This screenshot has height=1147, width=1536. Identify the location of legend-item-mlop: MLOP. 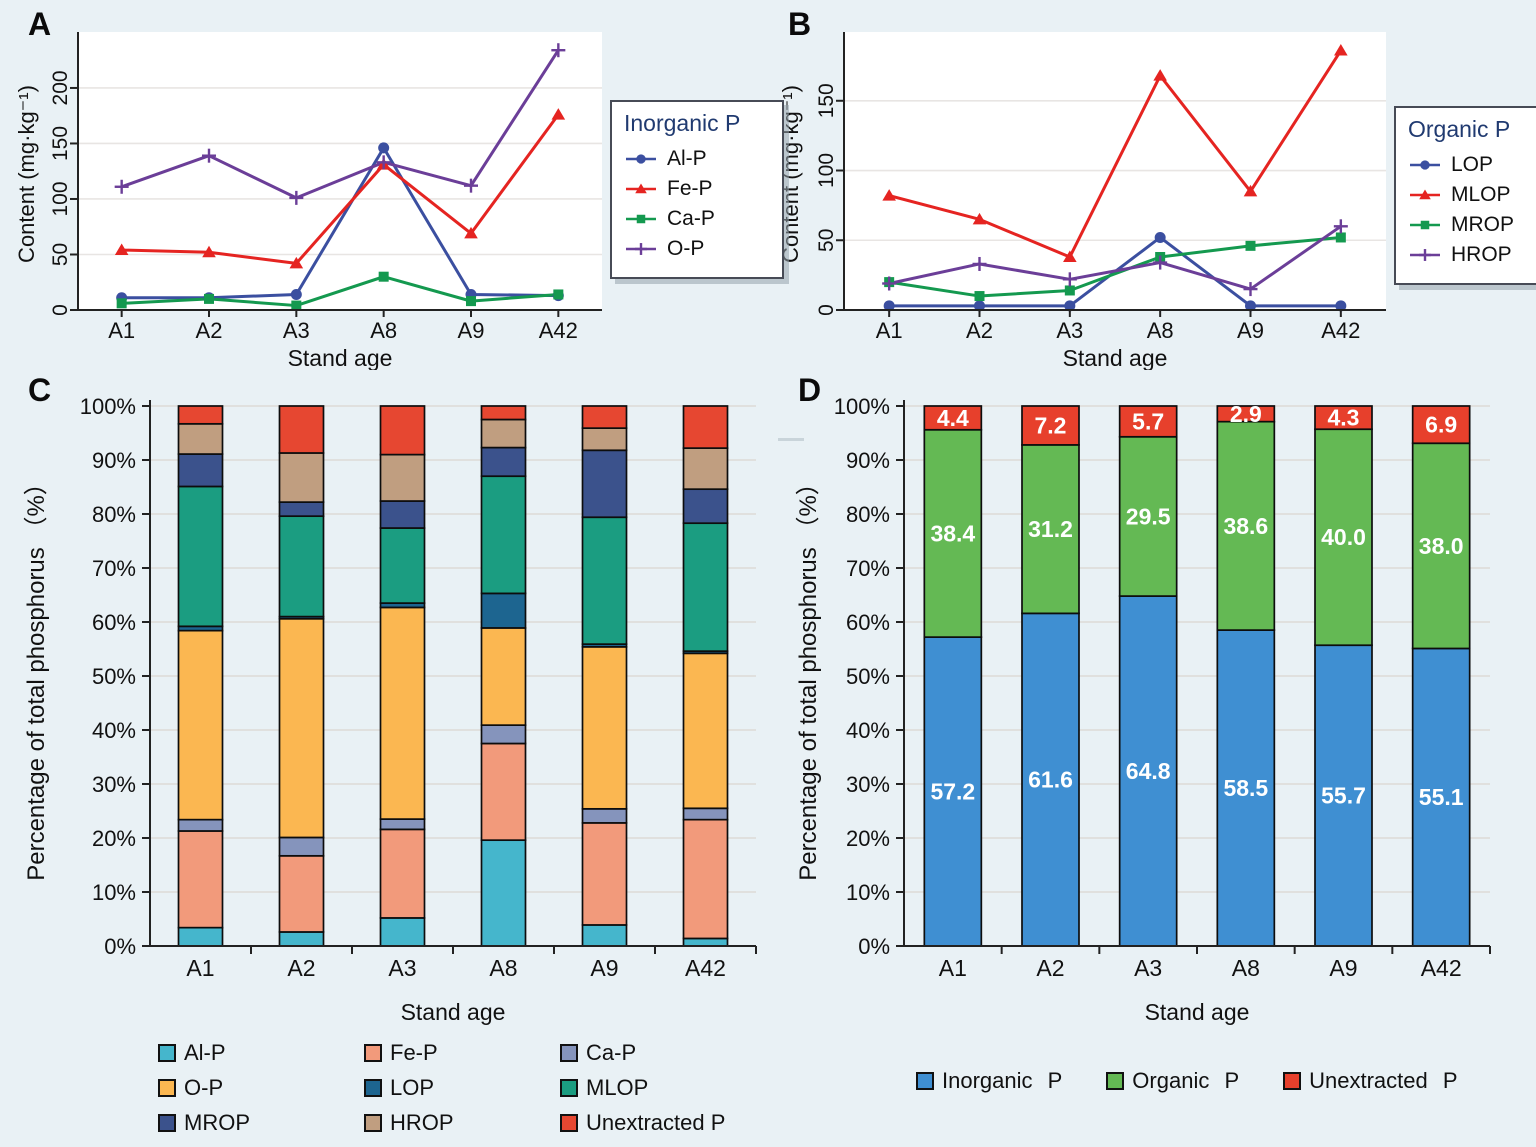
(1472, 195).